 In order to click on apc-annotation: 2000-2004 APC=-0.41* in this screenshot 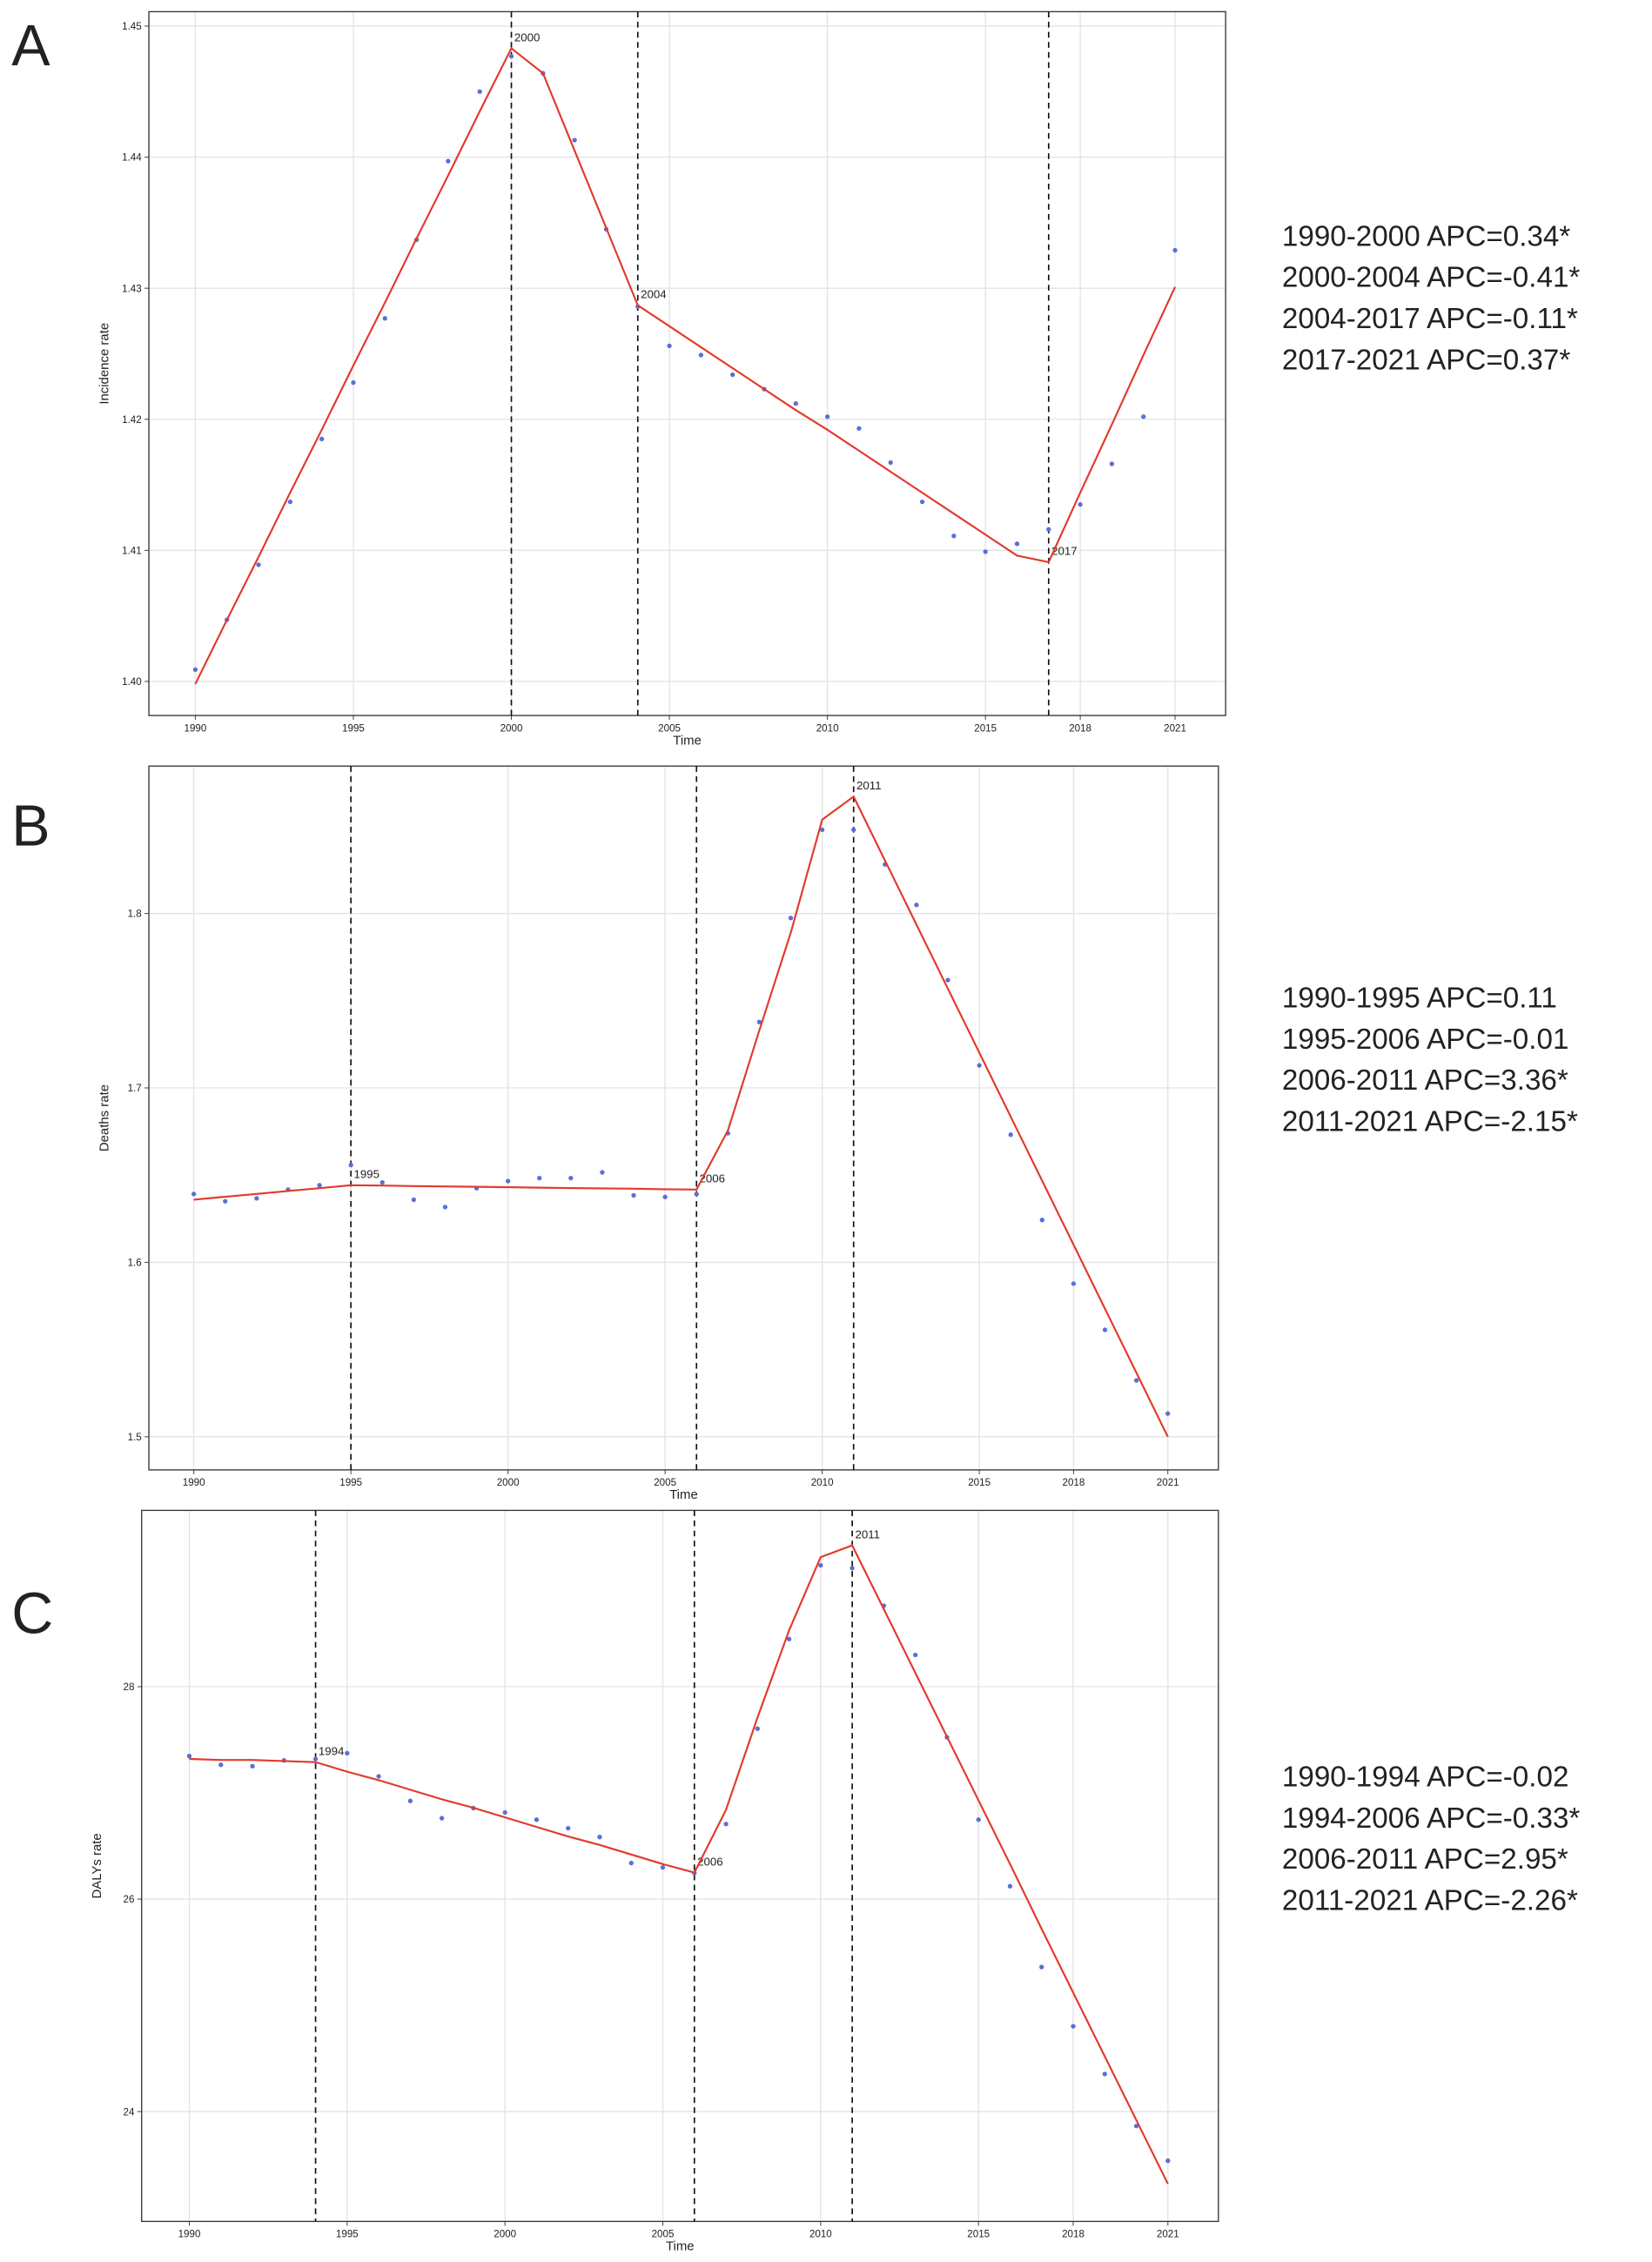, I will do `click(1432, 278)`.